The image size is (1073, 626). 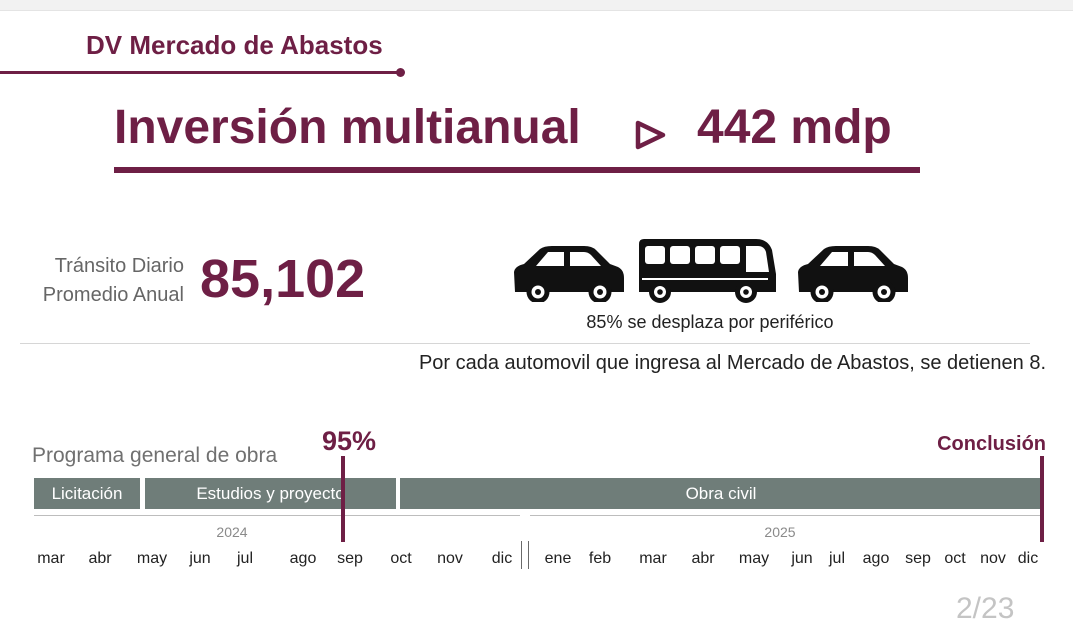 I want to click on bus-icon, so click(x=707, y=271).